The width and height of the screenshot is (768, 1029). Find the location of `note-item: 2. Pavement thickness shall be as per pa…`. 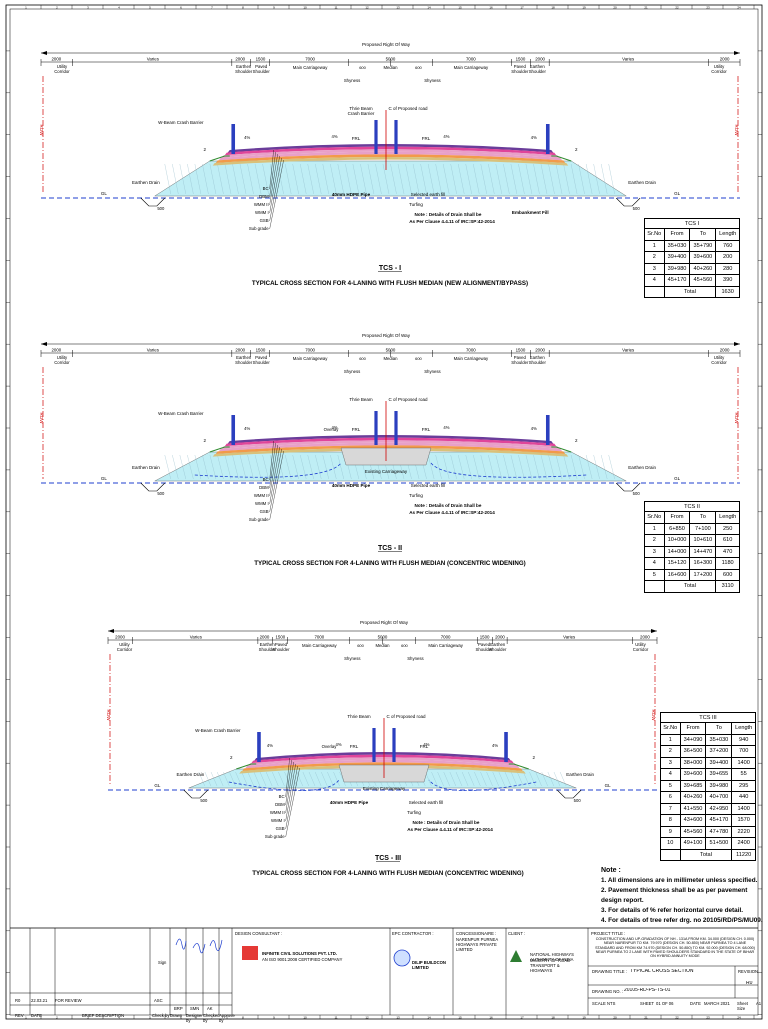

note-item: 2. Pavement thickness shall be as per pa… is located at coordinates (674, 895).